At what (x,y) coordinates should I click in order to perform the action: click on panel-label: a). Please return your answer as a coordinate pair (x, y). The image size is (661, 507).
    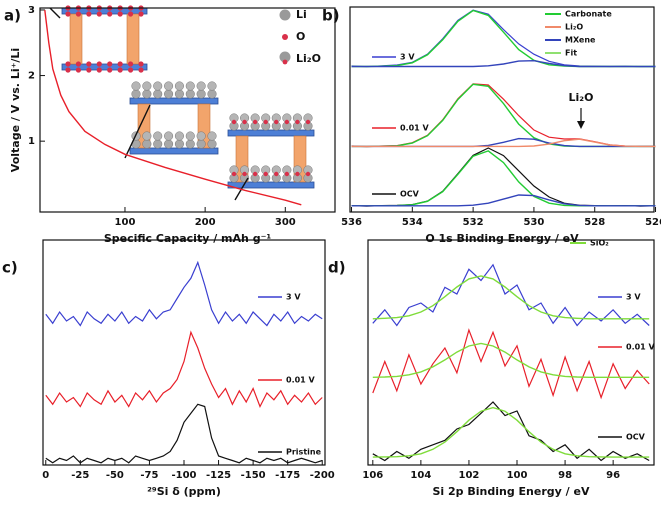
    Looking at the image, I should click on (12, 16).